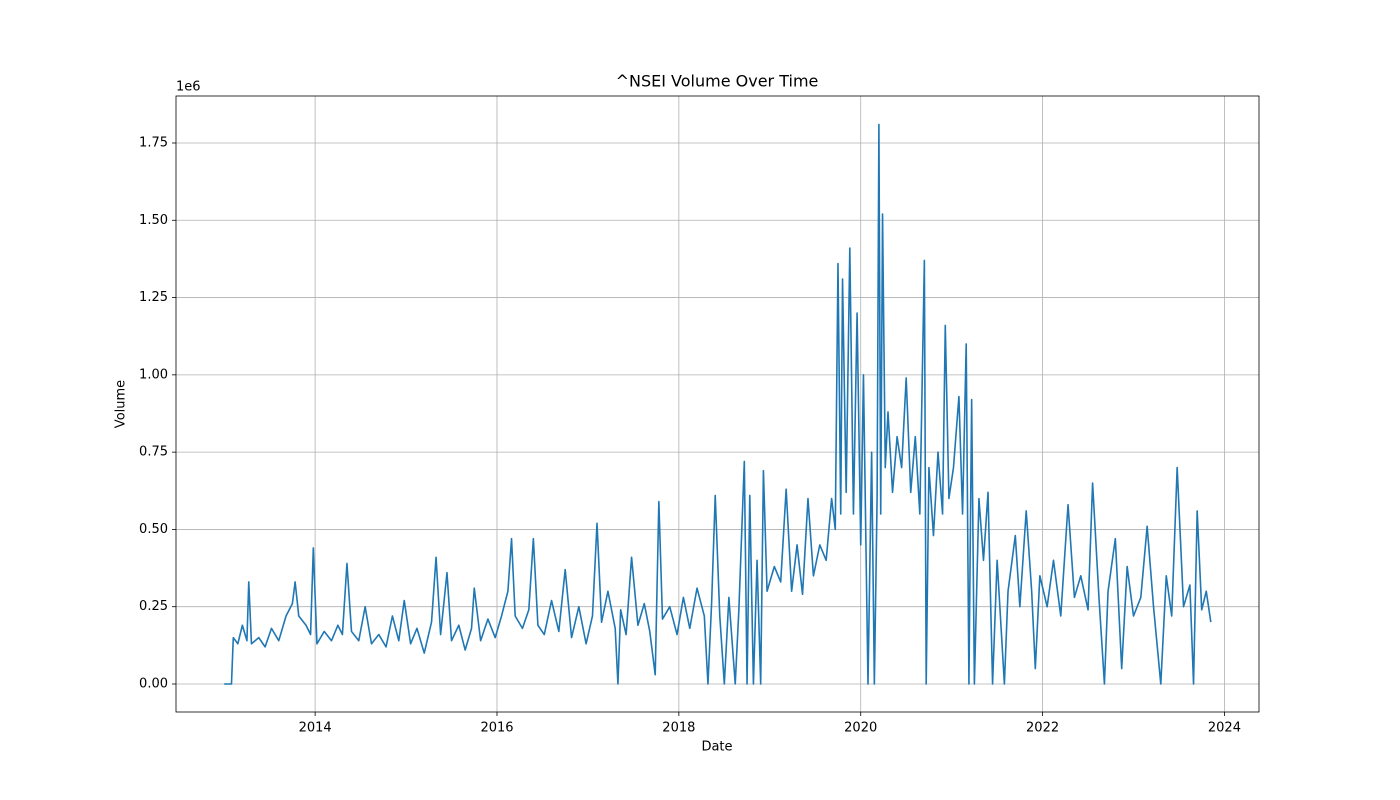 Image resolution: width=1400 pixels, height=800 pixels. Describe the element at coordinates (717, 81) in the screenshot. I see `chart-title: ^NSEI Volume Over Time` at that location.